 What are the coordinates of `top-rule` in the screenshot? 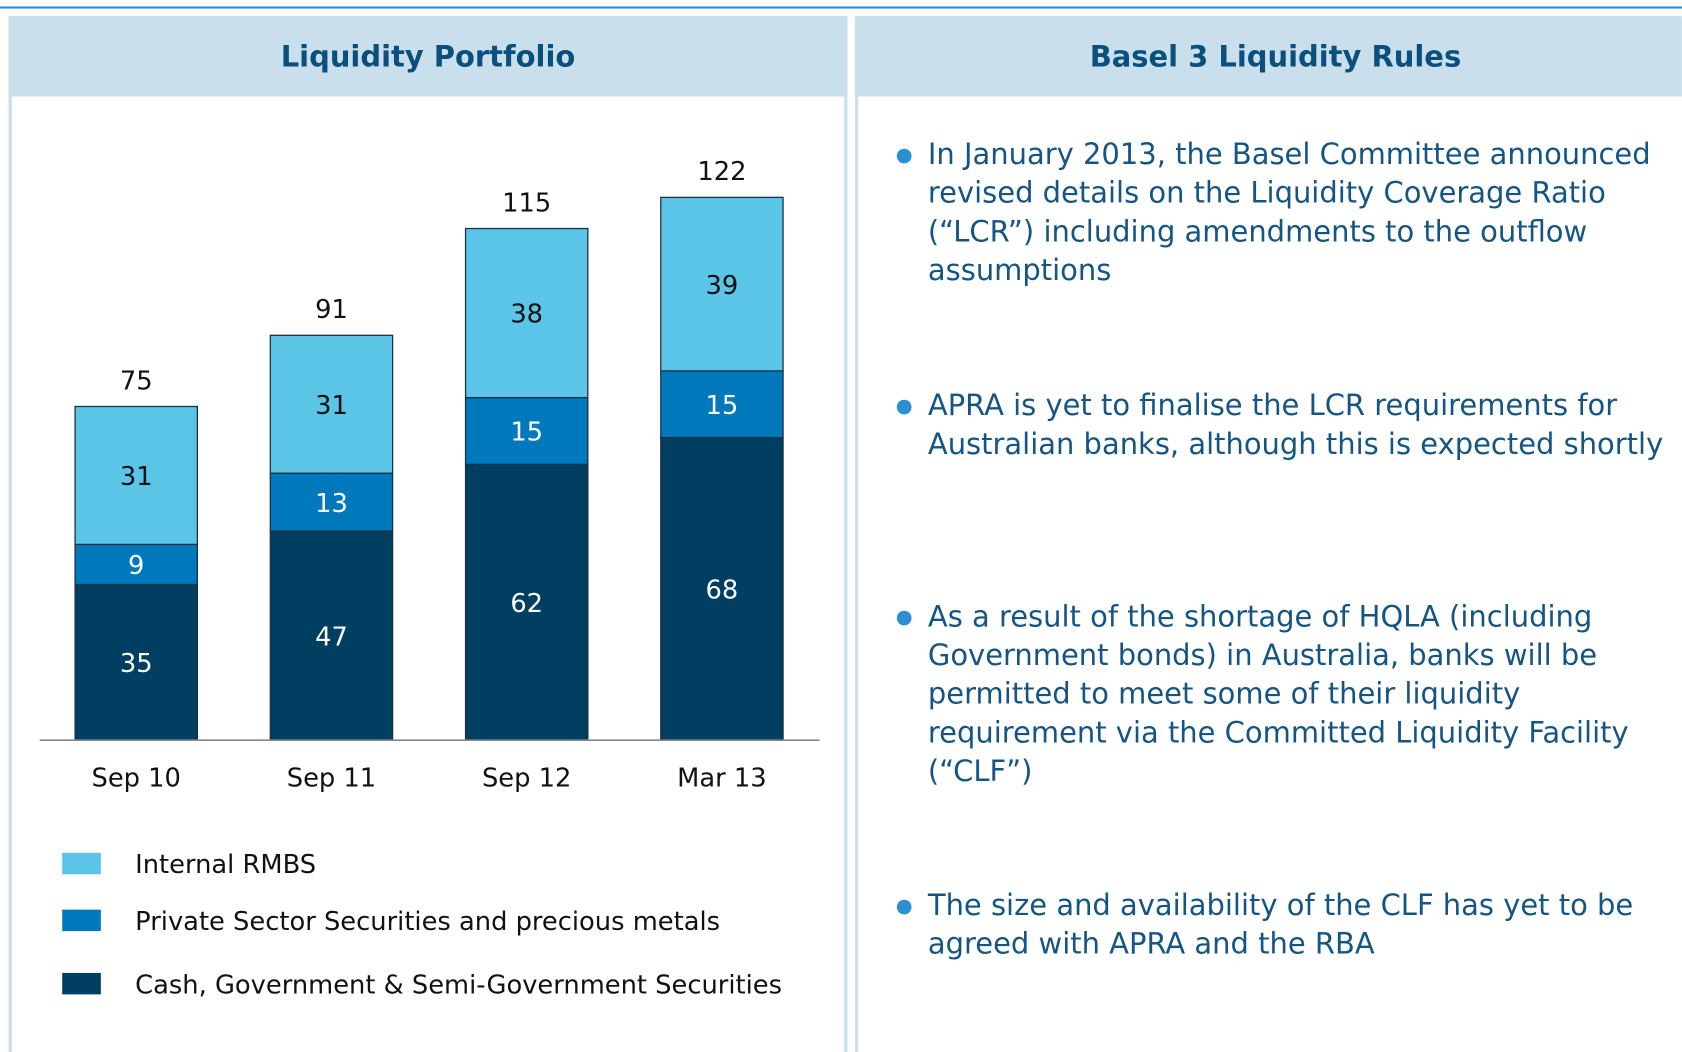 It's located at (841, 7).